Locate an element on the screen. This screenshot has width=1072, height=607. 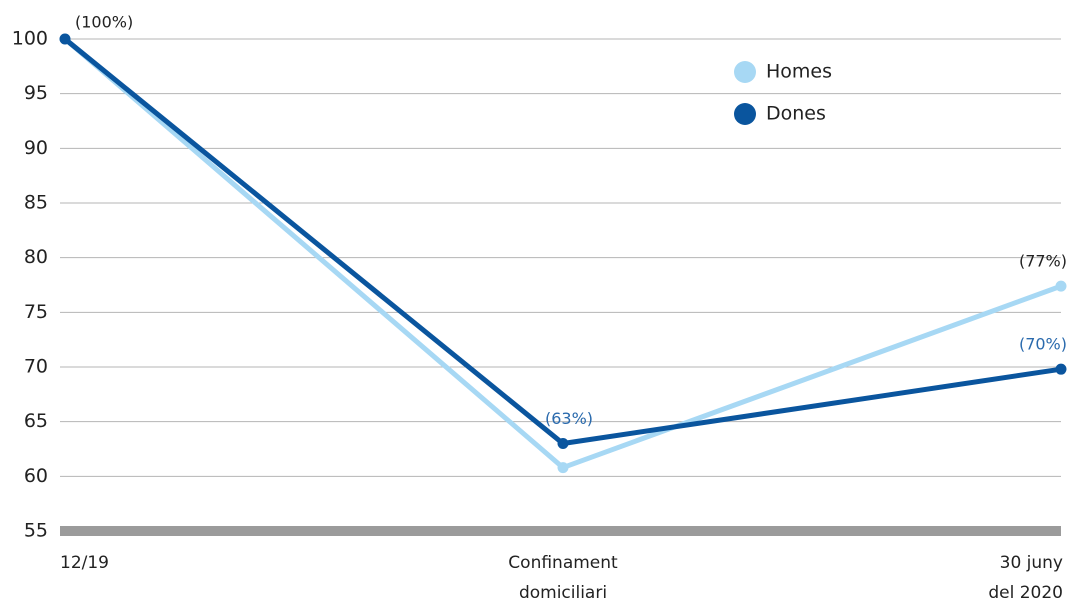
data-label: (70%) is located at coordinates (1043, 344).